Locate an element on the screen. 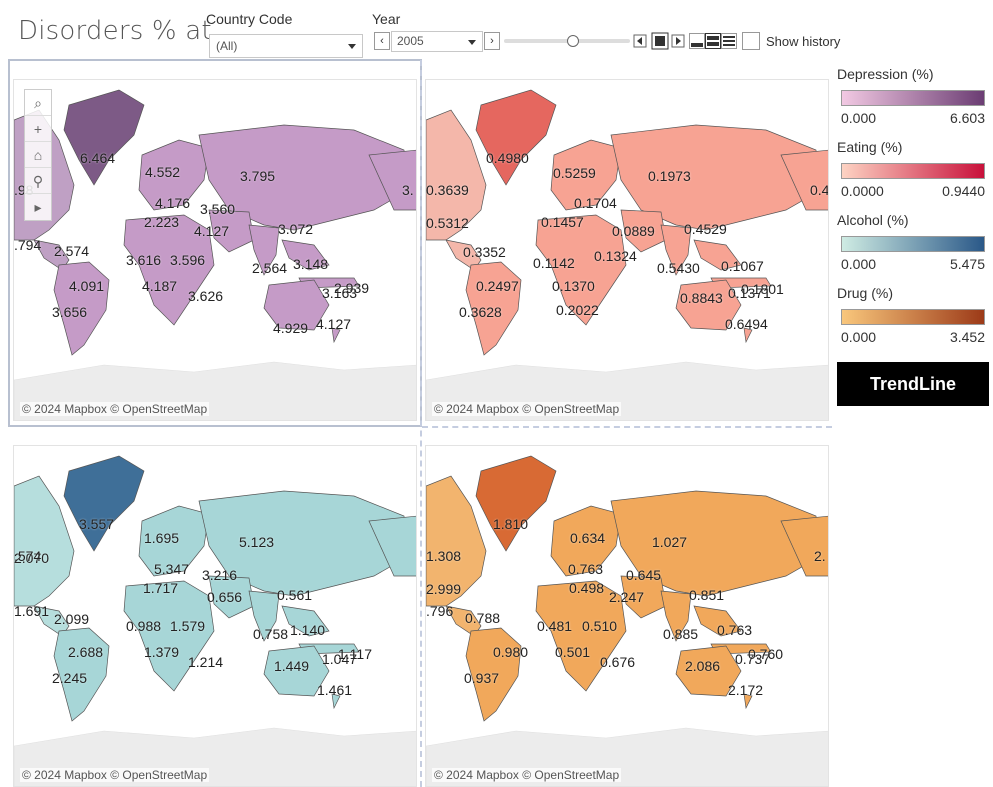 This screenshot has height=787, width=993. year-prev-button: ‹ is located at coordinates (382, 41).